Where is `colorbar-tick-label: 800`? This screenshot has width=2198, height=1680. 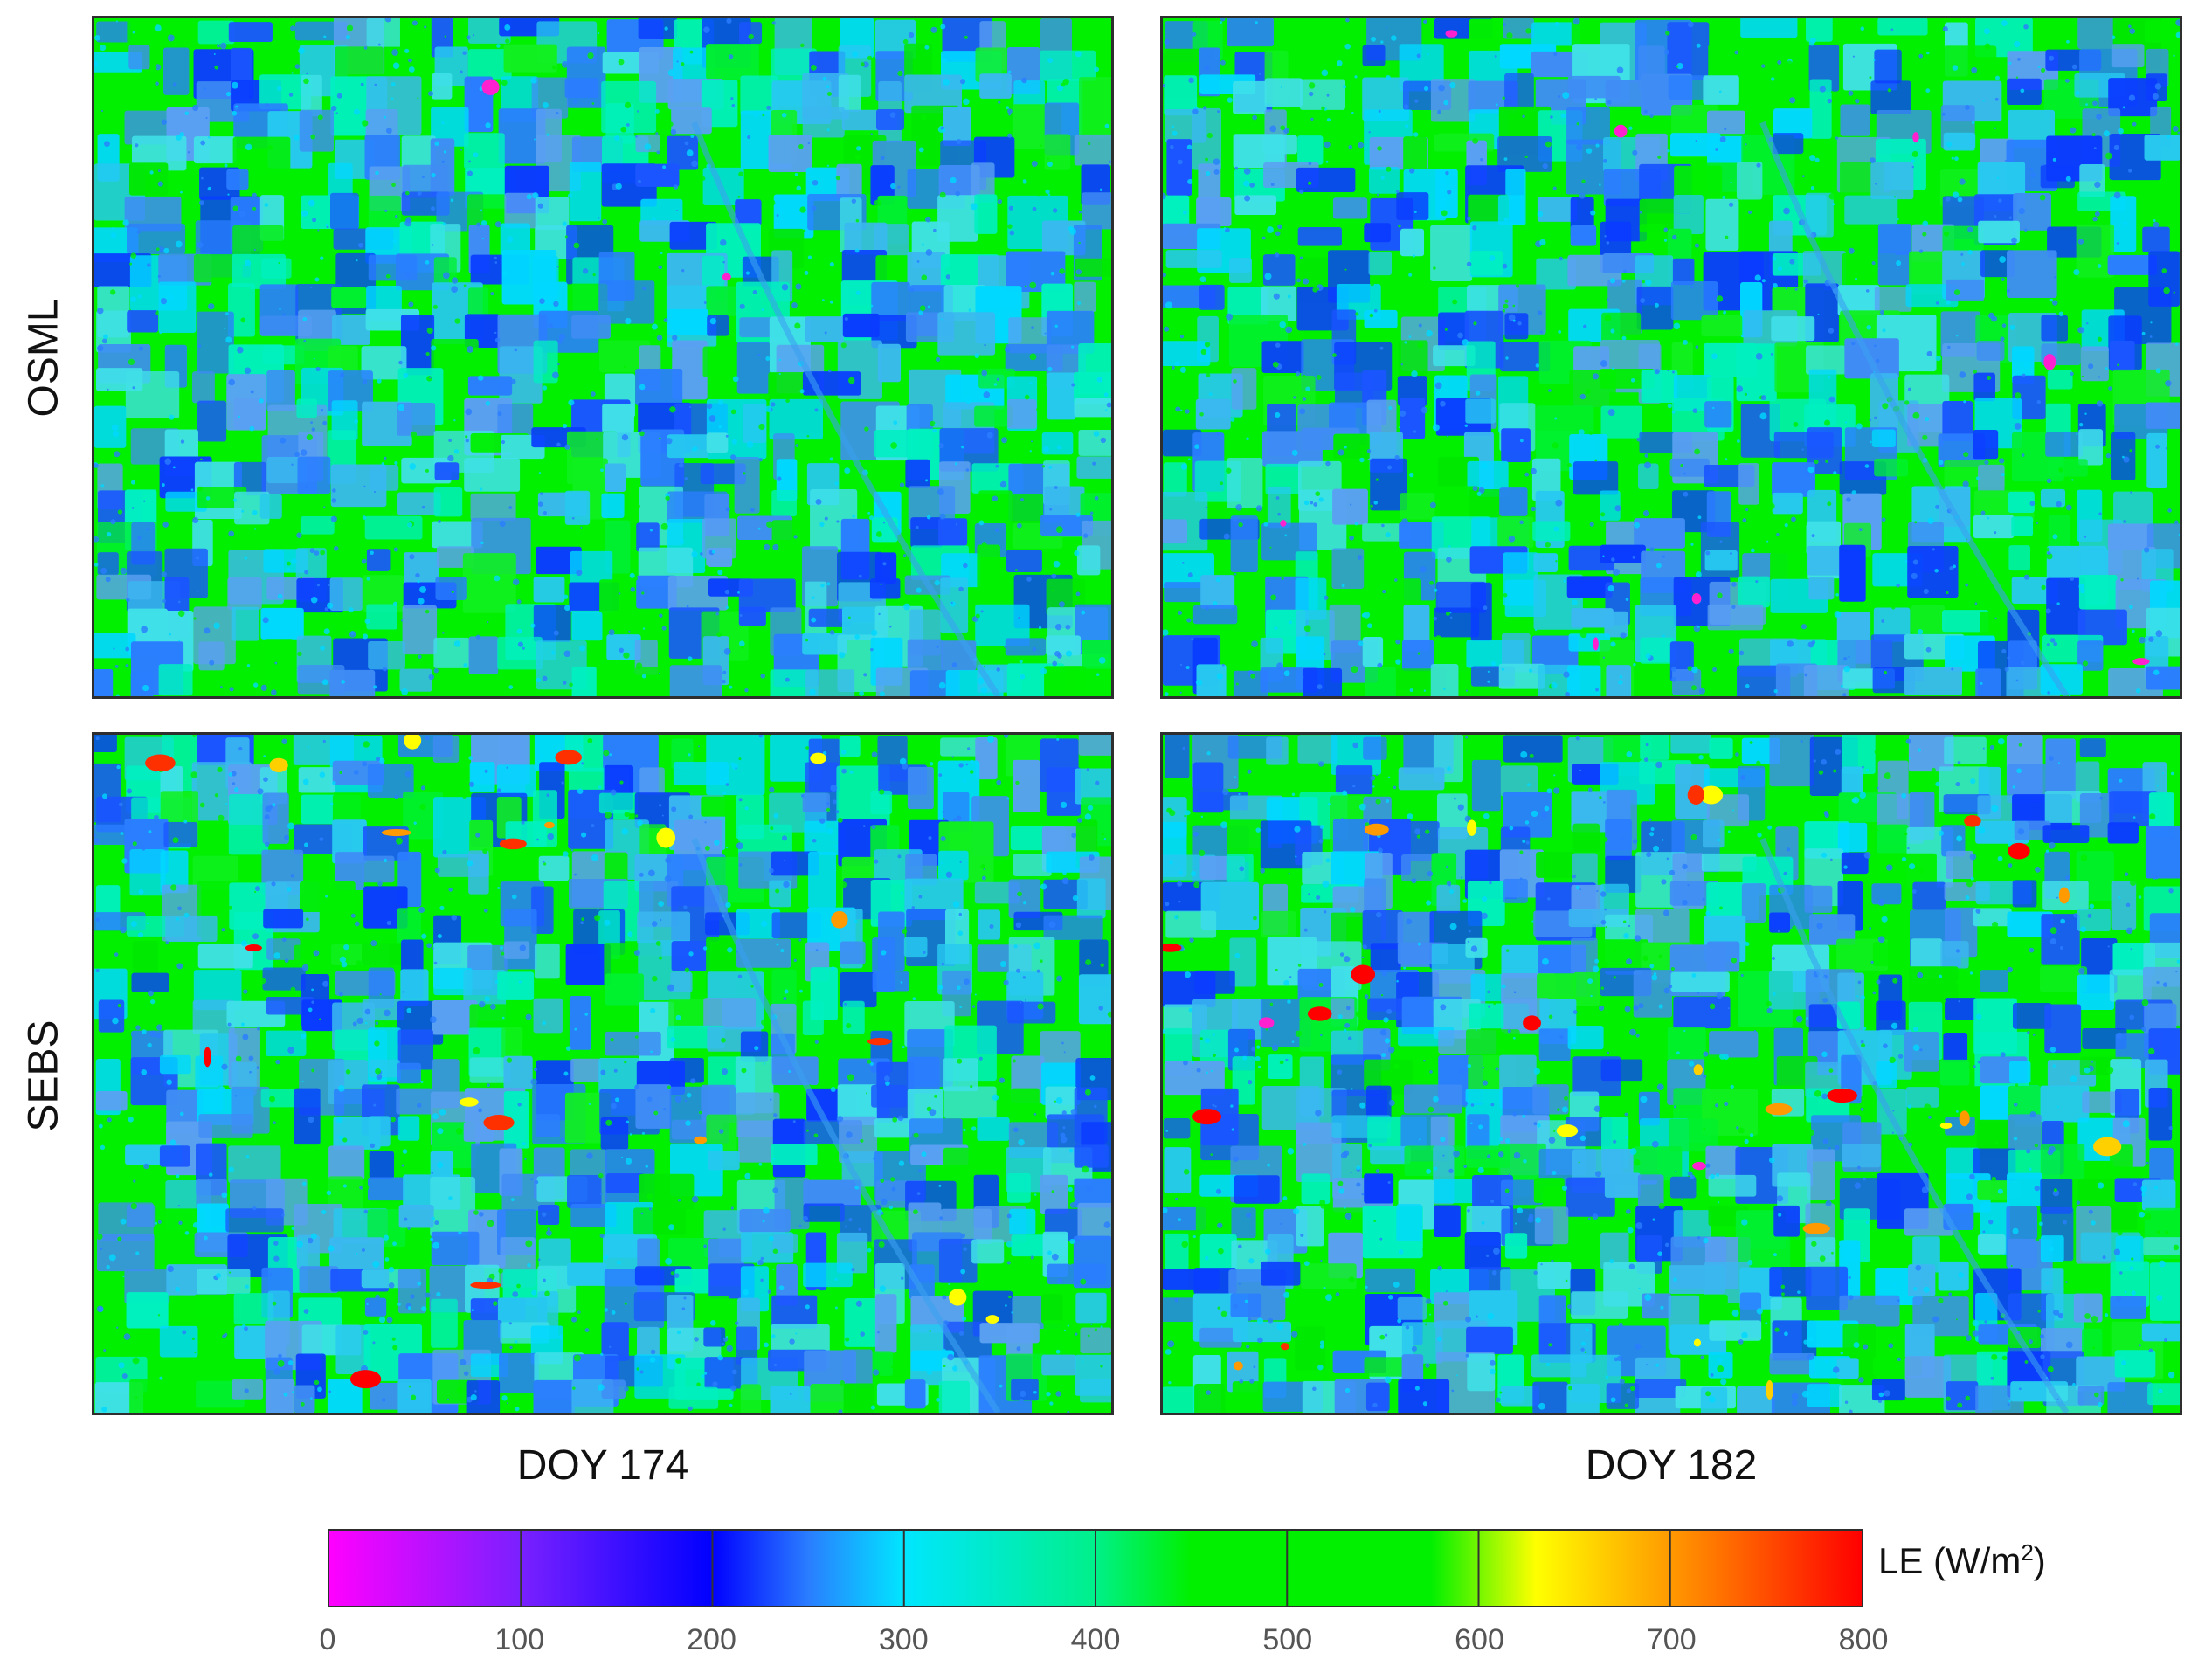 colorbar-tick-label: 800 is located at coordinates (1864, 1639).